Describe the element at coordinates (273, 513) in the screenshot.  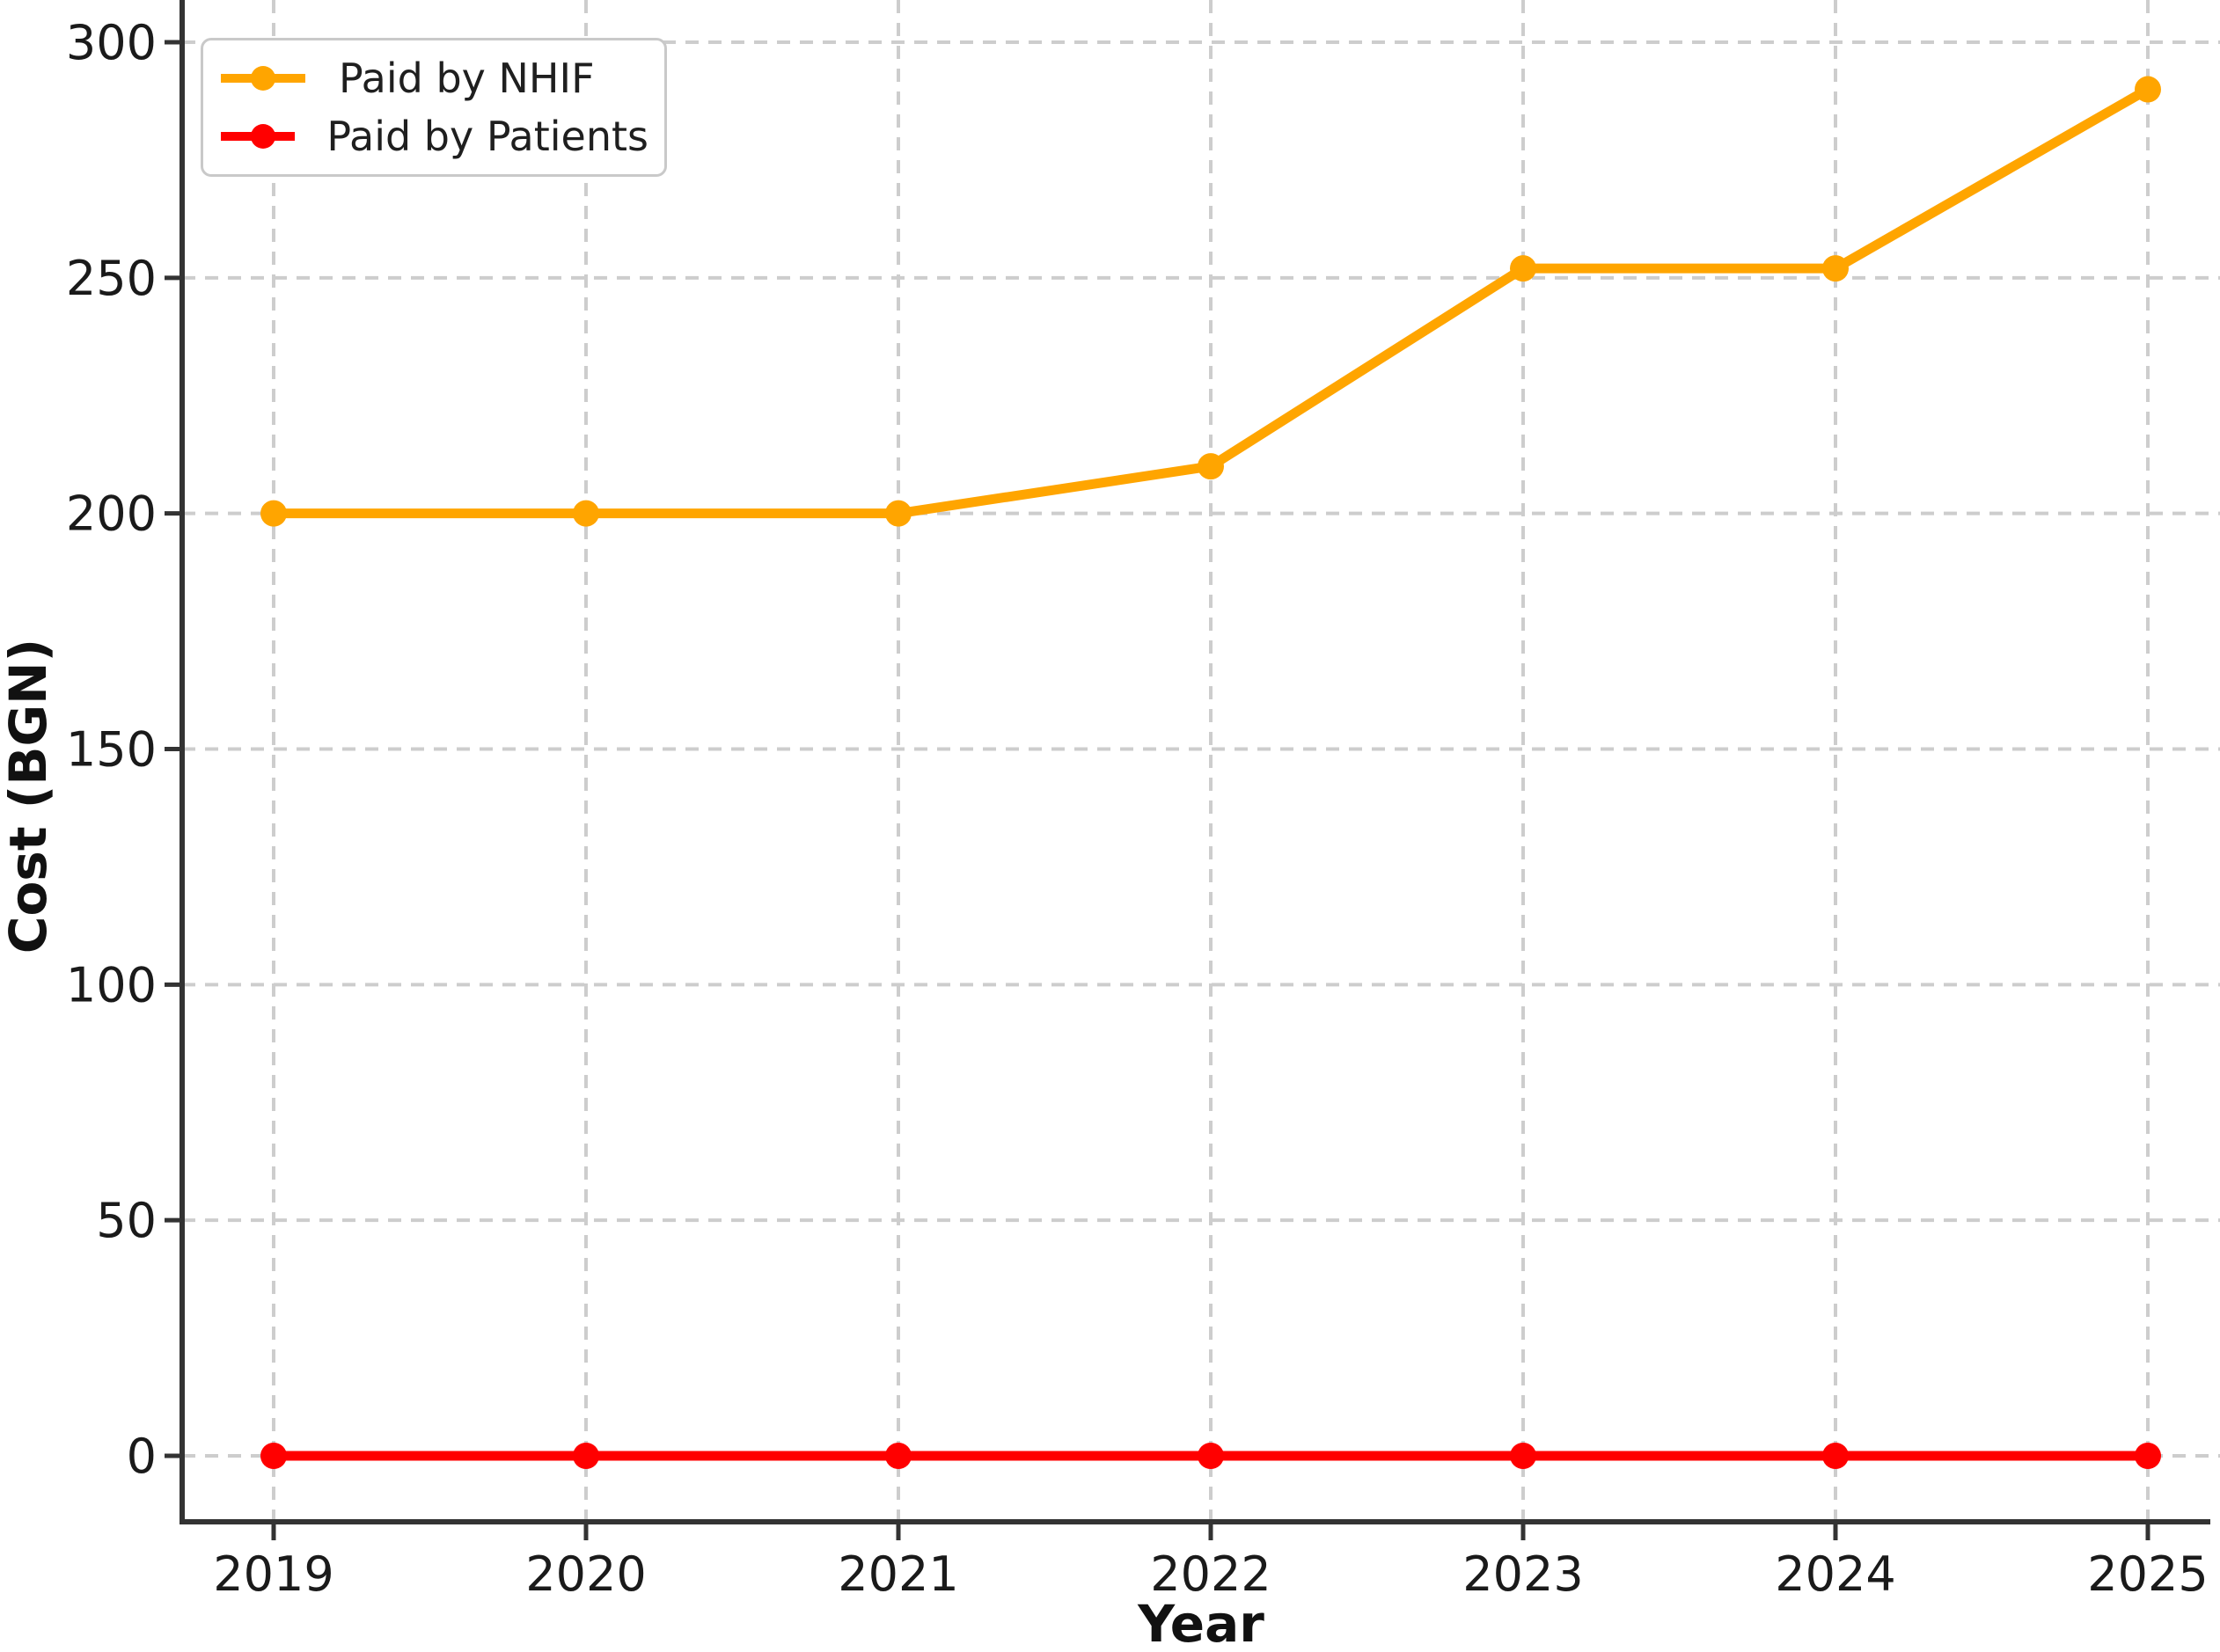
I see `series-0-marker-2019` at that location.